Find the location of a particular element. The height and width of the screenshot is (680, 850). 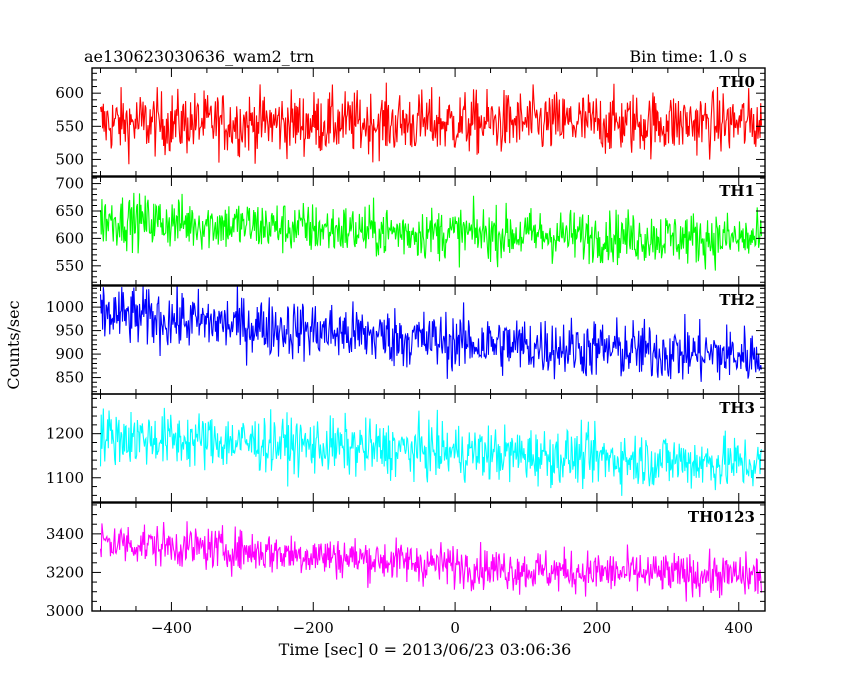

x-tick-label: 0 is located at coordinates (455, 628).